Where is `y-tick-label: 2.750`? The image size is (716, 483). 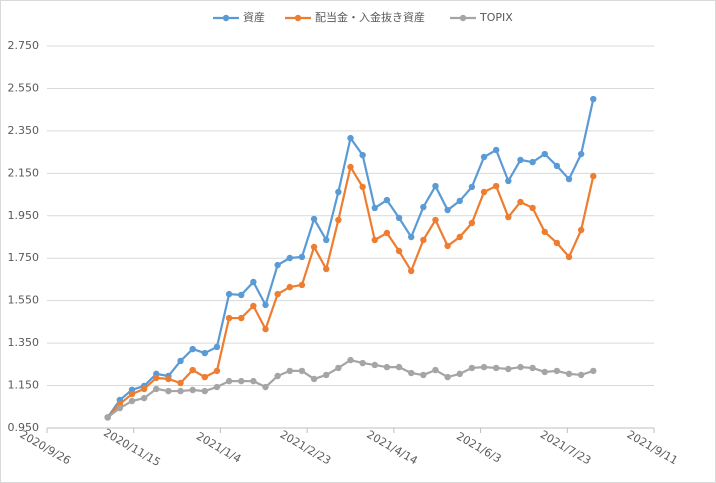
y-tick-label: 2.750 is located at coordinates (24, 45).